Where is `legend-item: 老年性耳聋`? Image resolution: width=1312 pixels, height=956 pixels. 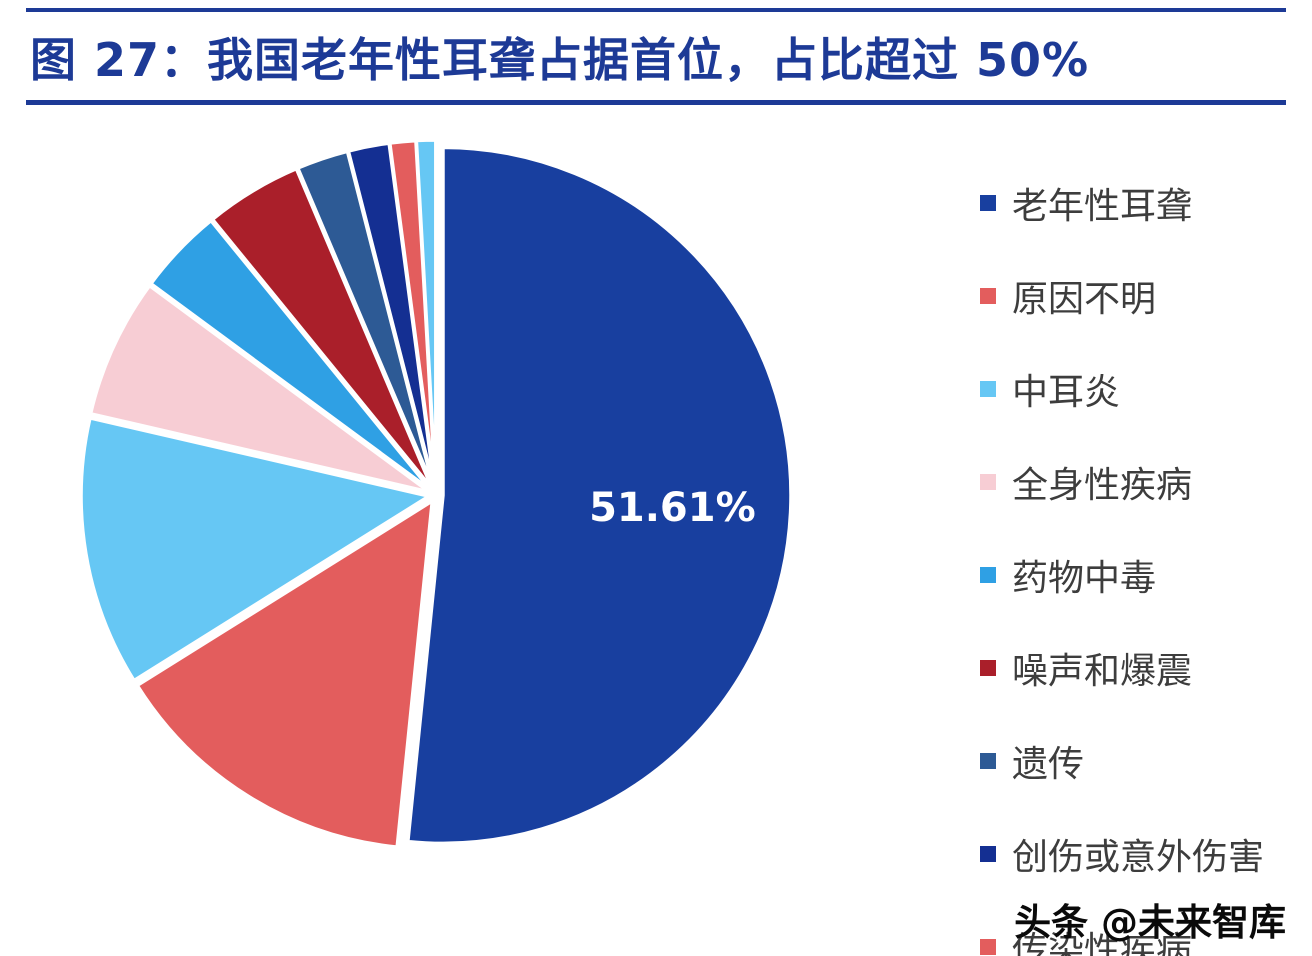 legend-item: 老年性耳聋 is located at coordinates (1121, 203).